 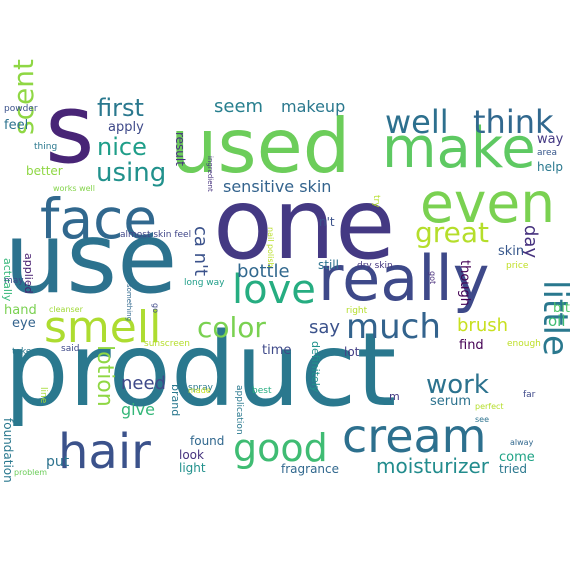 What do you see at coordinates (191, 455) in the screenshot?
I see `word-look: look` at bounding box center [191, 455].